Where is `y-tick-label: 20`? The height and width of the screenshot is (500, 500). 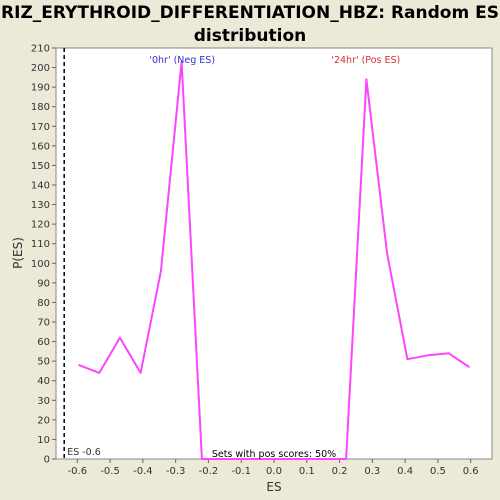 y-tick-label: 20 is located at coordinates (43, 420).